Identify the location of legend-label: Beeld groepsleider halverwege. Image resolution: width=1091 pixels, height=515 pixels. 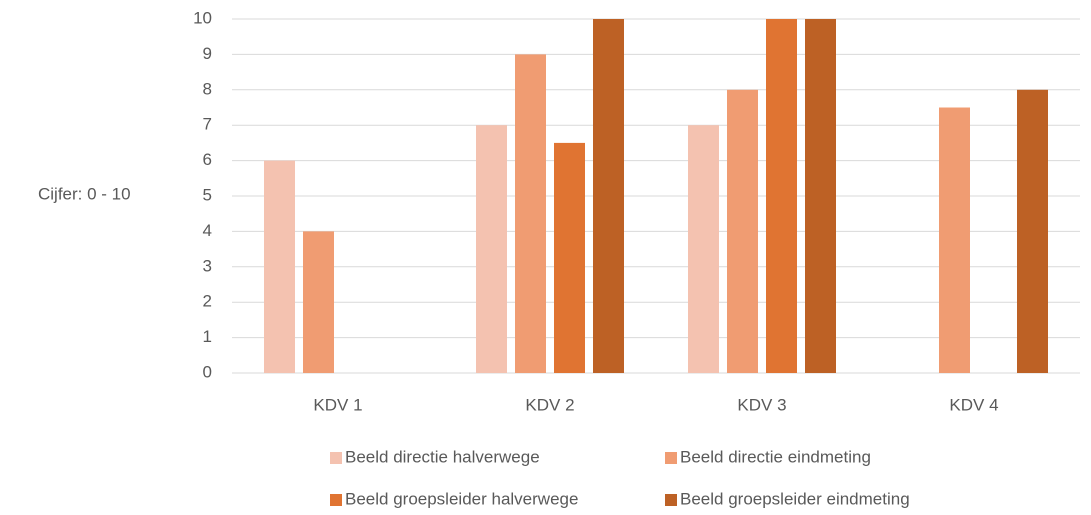
(461, 498).